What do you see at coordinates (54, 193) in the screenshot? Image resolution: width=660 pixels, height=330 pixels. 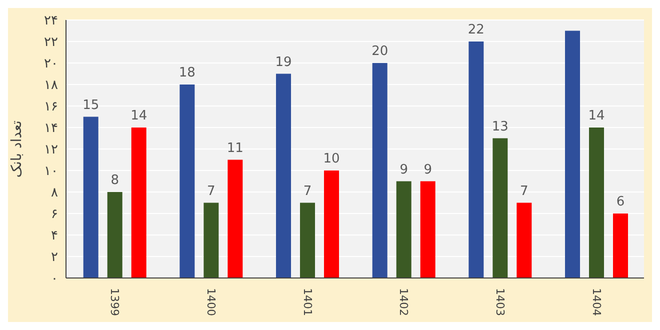 I see `y-tick-label: ۸` at bounding box center [54, 193].